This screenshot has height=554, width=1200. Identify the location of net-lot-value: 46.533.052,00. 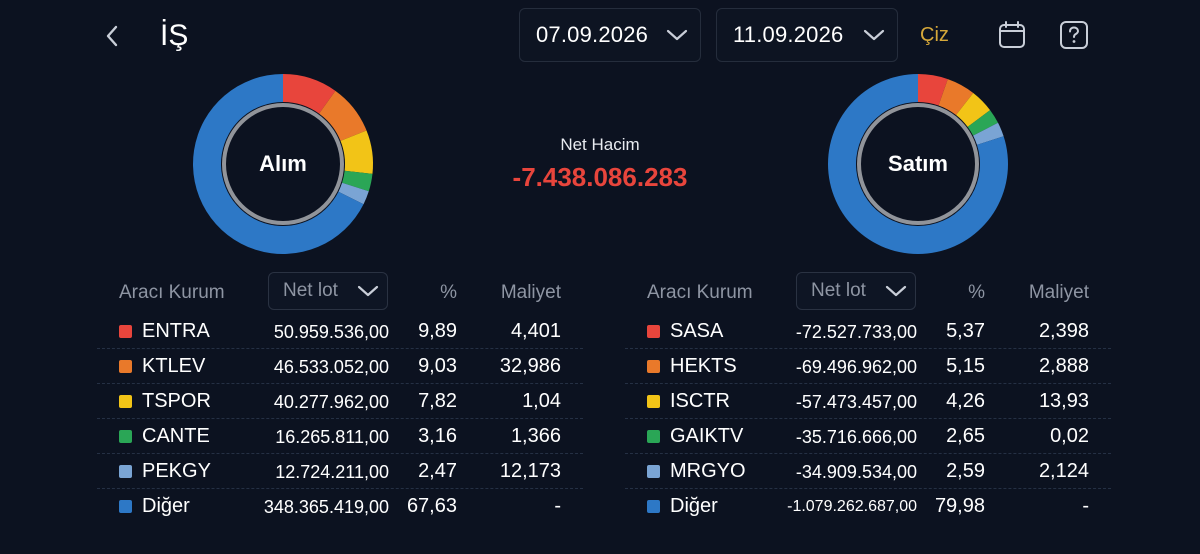
(331, 367).